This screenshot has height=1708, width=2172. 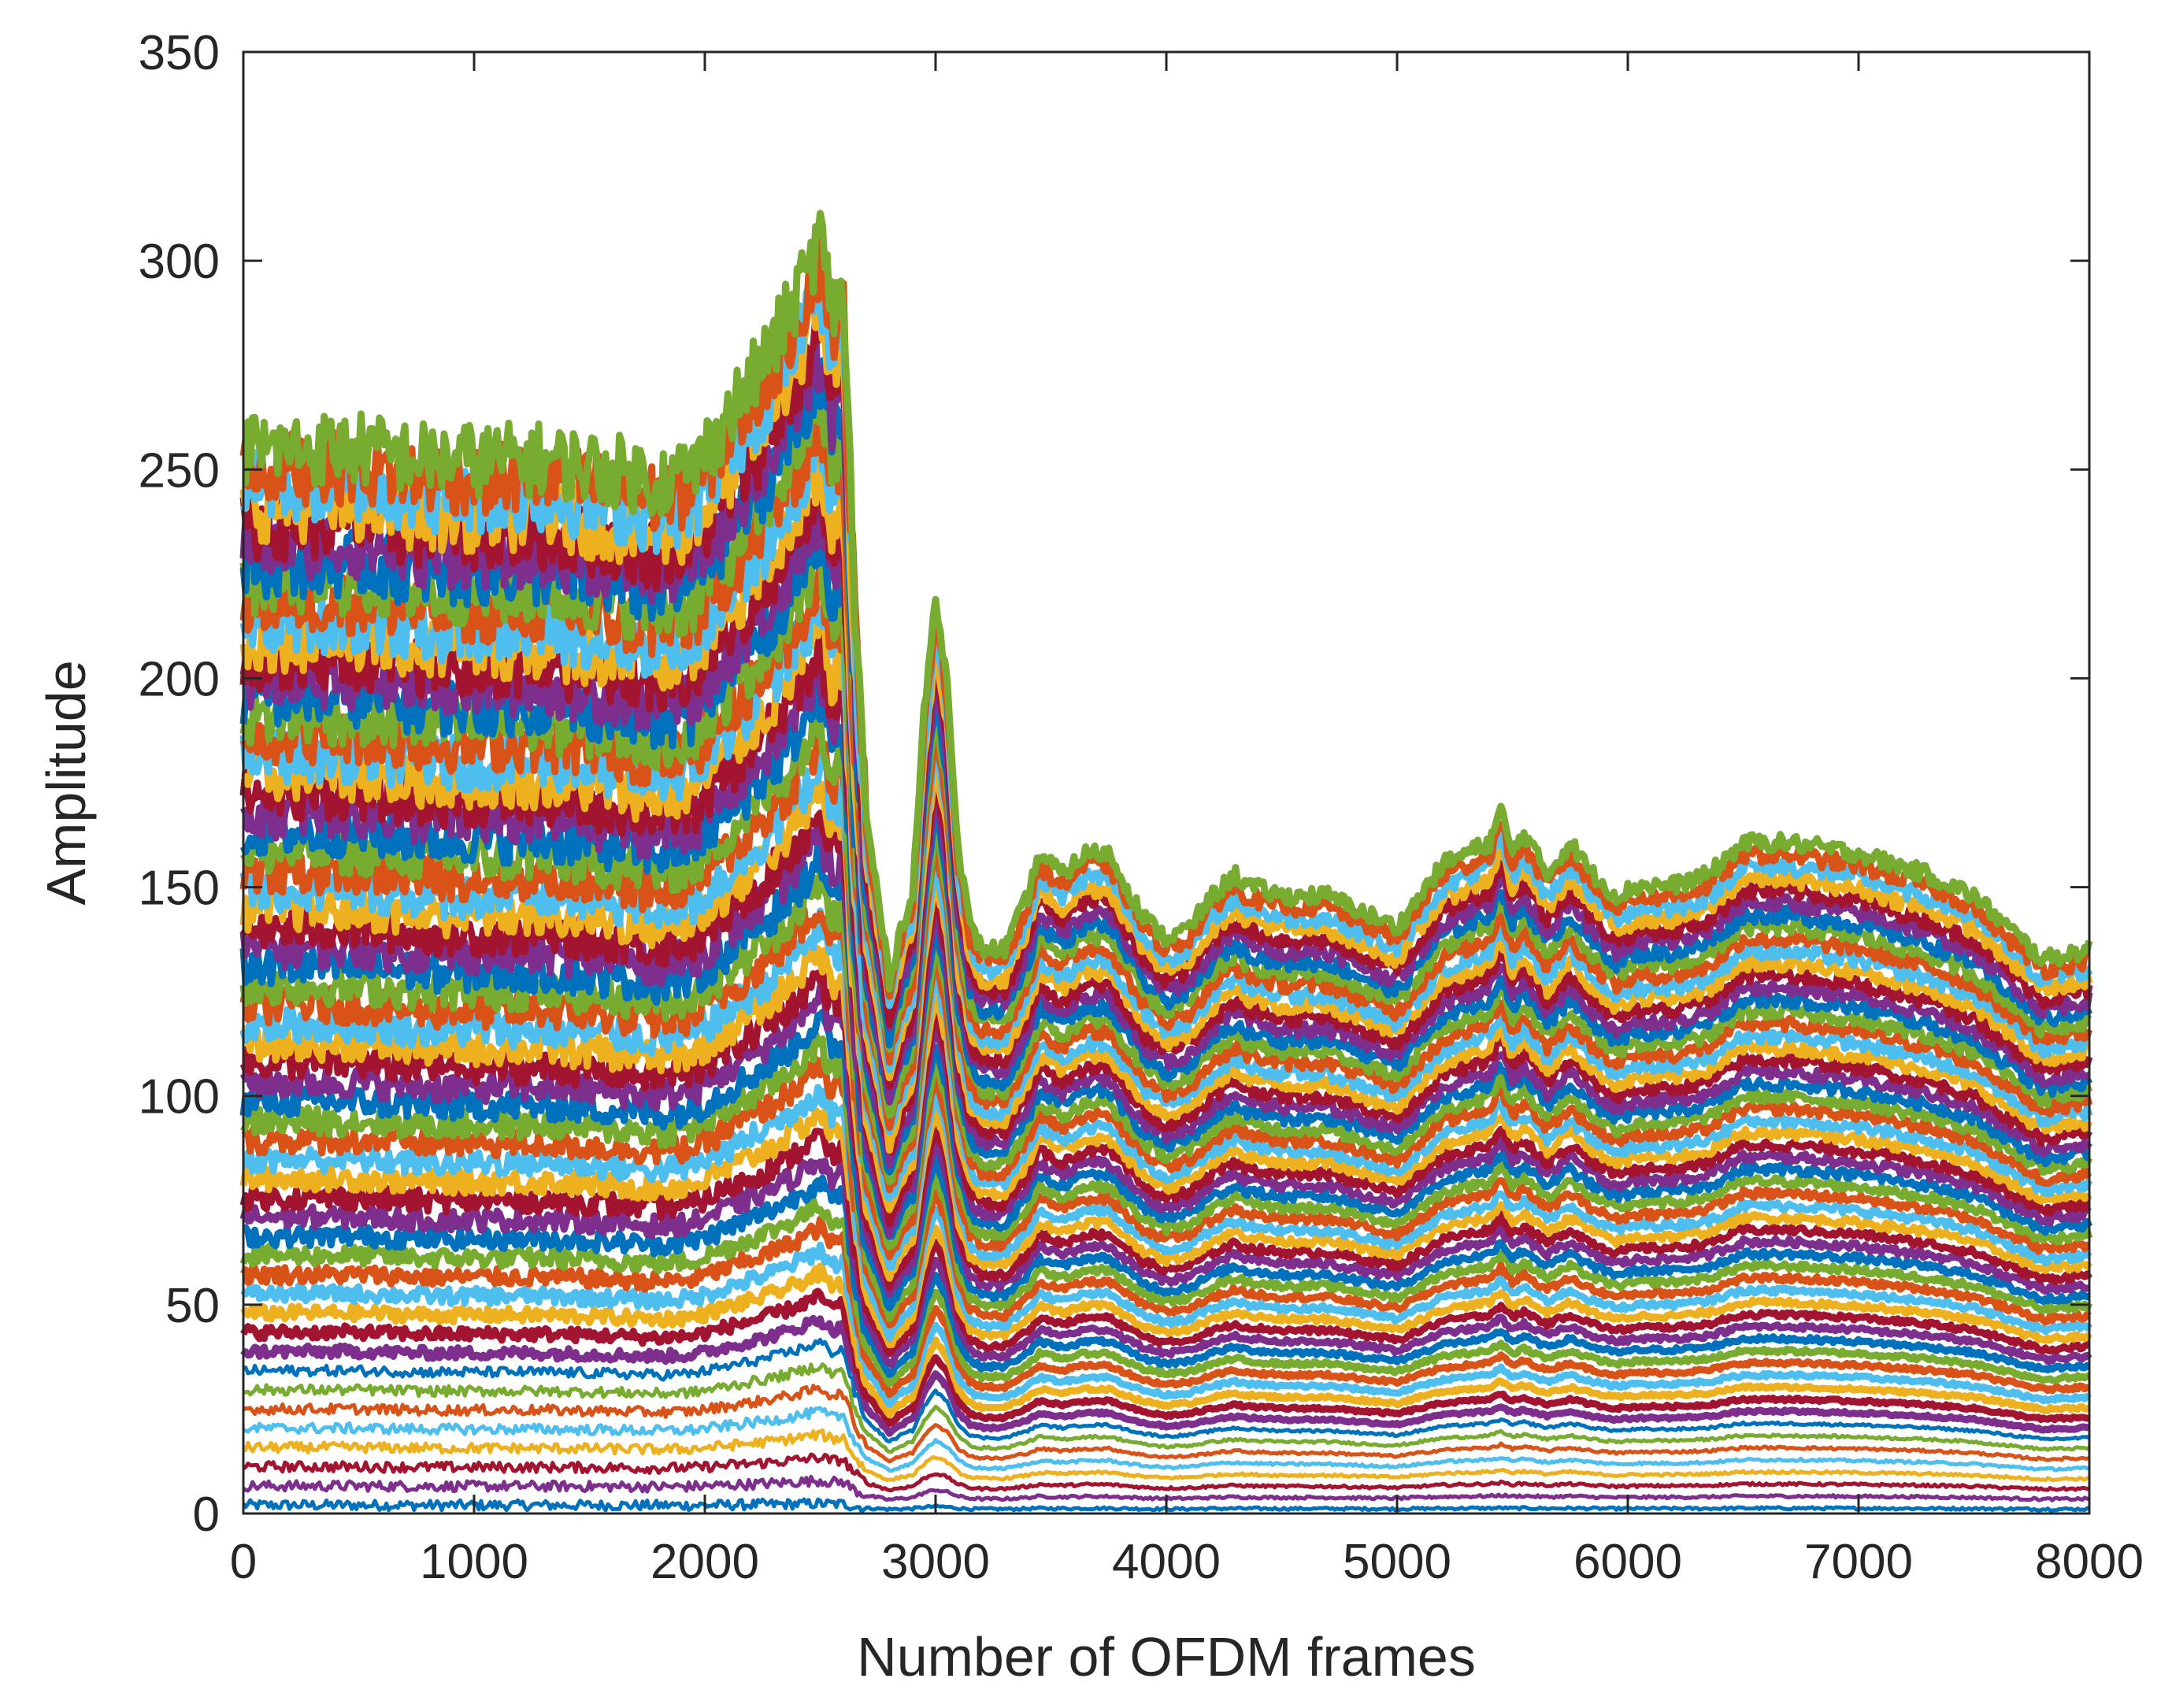 What do you see at coordinates (179, 888) in the screenshot?
I see `y-tick-label: 150` at bounding box center [179, 888].